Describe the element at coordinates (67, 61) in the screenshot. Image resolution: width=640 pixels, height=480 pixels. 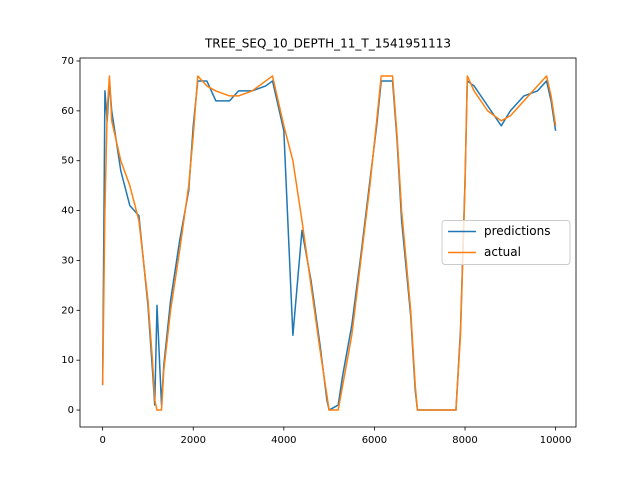
I see `y-tick-label: 70` at that location.